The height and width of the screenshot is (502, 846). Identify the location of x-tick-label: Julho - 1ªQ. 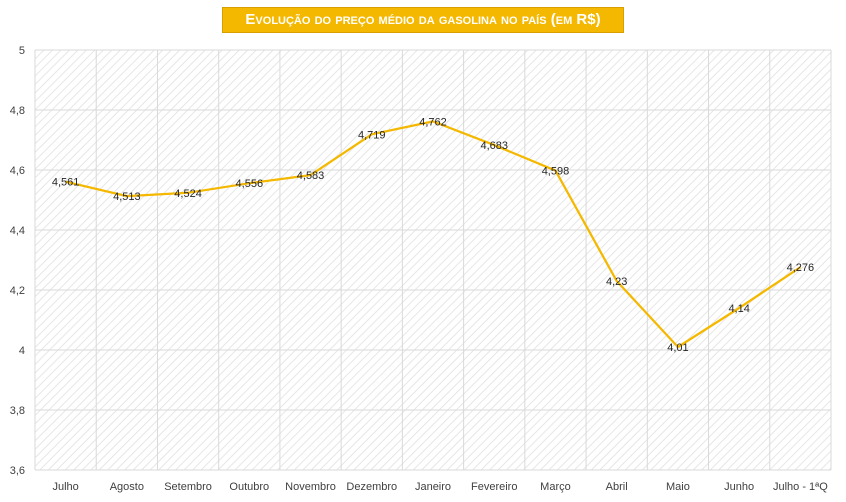
(800, 487).